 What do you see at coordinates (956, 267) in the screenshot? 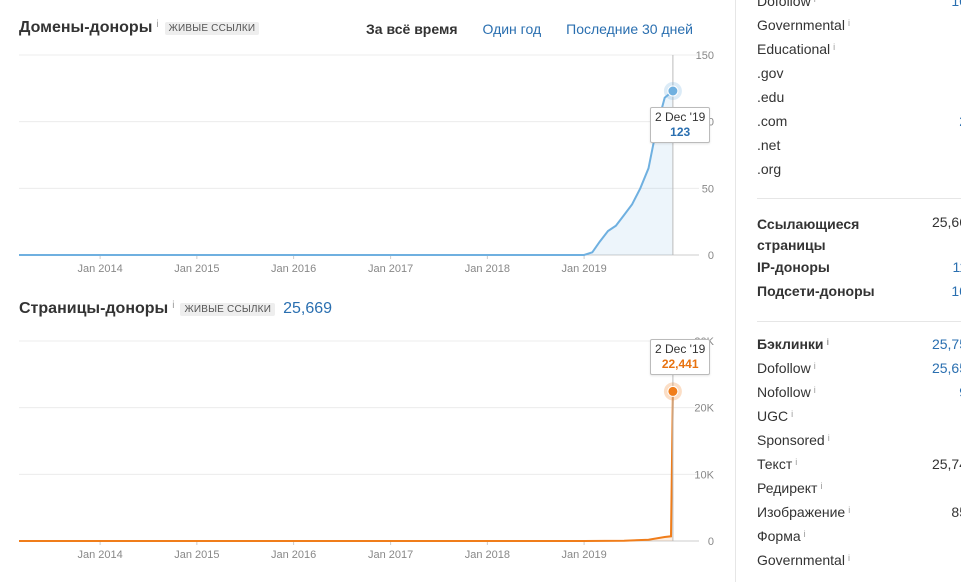
I see `metric-value: 11` at bounding box center [956, 267].